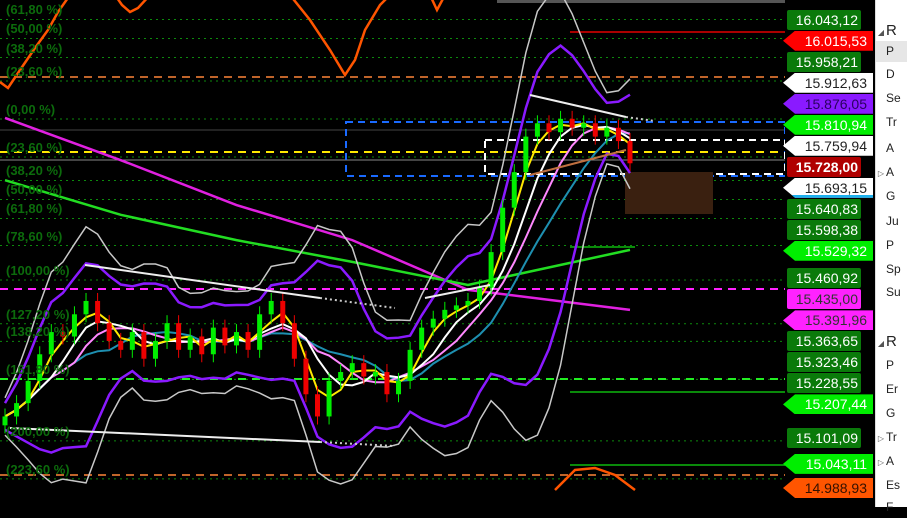 This screenshot has height=518, width=907. What do you see at coordinates (824, 229) in the screenshot?
I see `price-tag: 15.598,38` at bounding box center [824, 229].